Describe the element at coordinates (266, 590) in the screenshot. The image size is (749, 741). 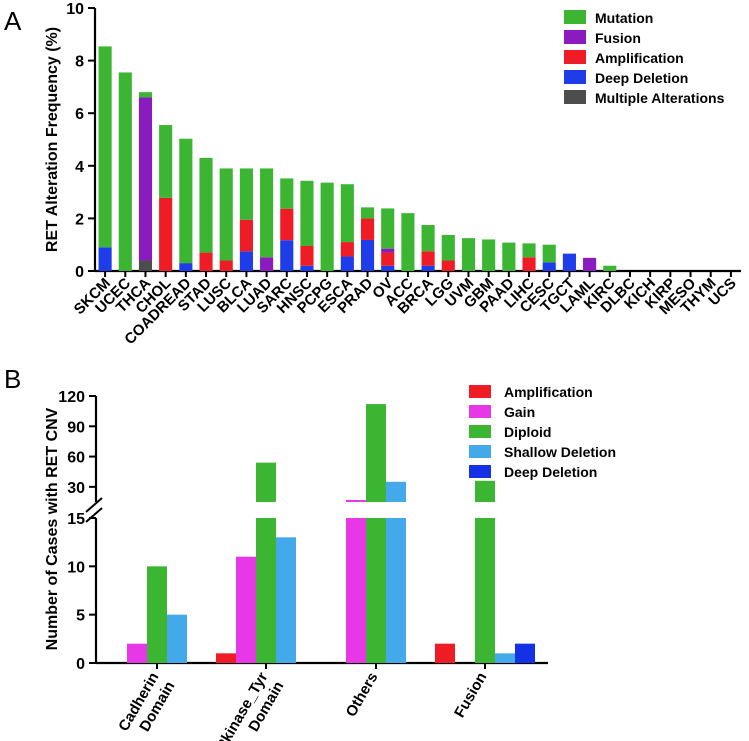
I see `bar-pkinase-tyr-diploid-lower` at that location.